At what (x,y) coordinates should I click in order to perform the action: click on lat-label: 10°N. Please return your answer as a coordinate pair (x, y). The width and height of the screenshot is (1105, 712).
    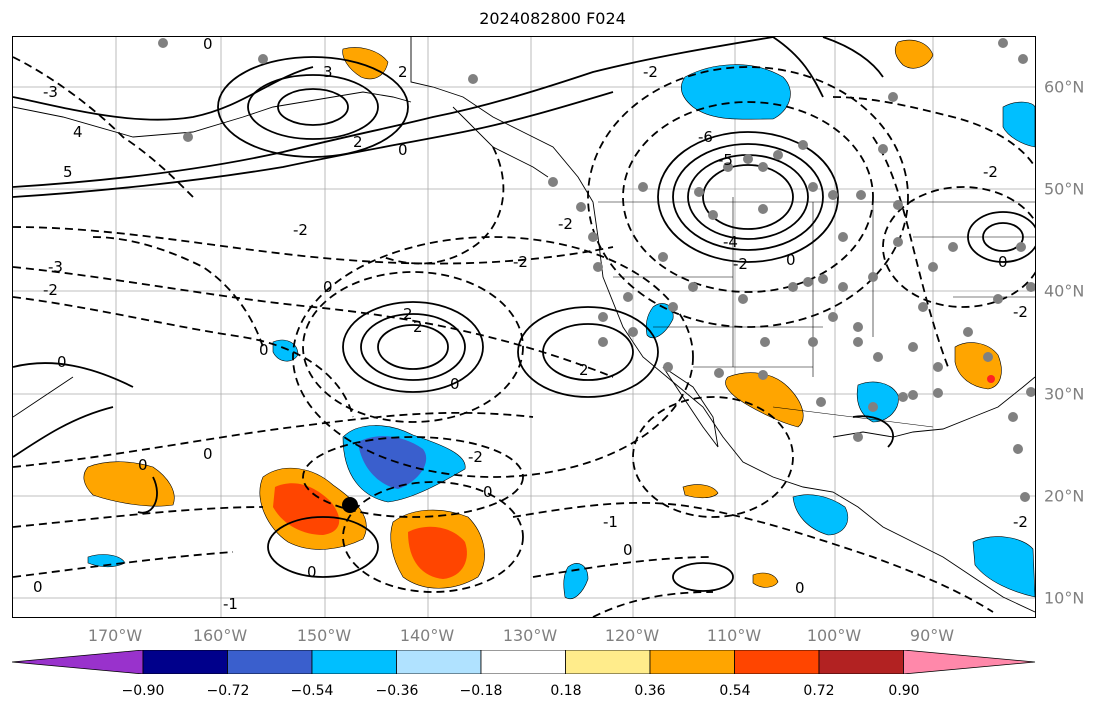
    Looking at the image, I should click on (1064, 598).